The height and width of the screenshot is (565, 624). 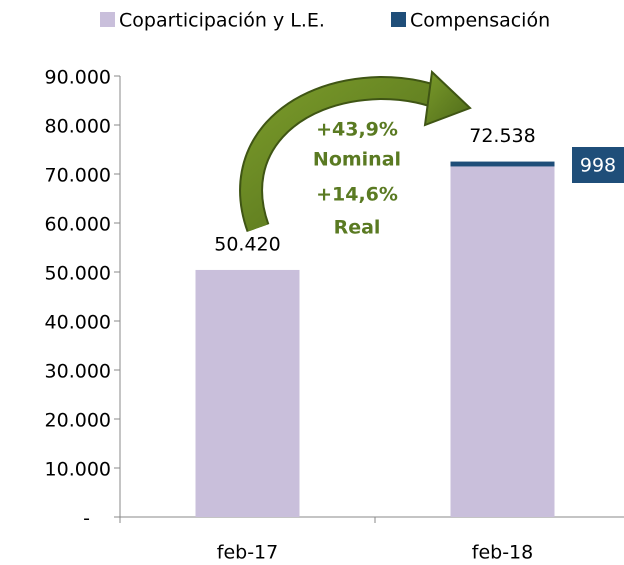 What do you see at coordinates (78, 176) in the screenshot?
I see `y-tick-label: 70.000` at bounding box center [78, 176].